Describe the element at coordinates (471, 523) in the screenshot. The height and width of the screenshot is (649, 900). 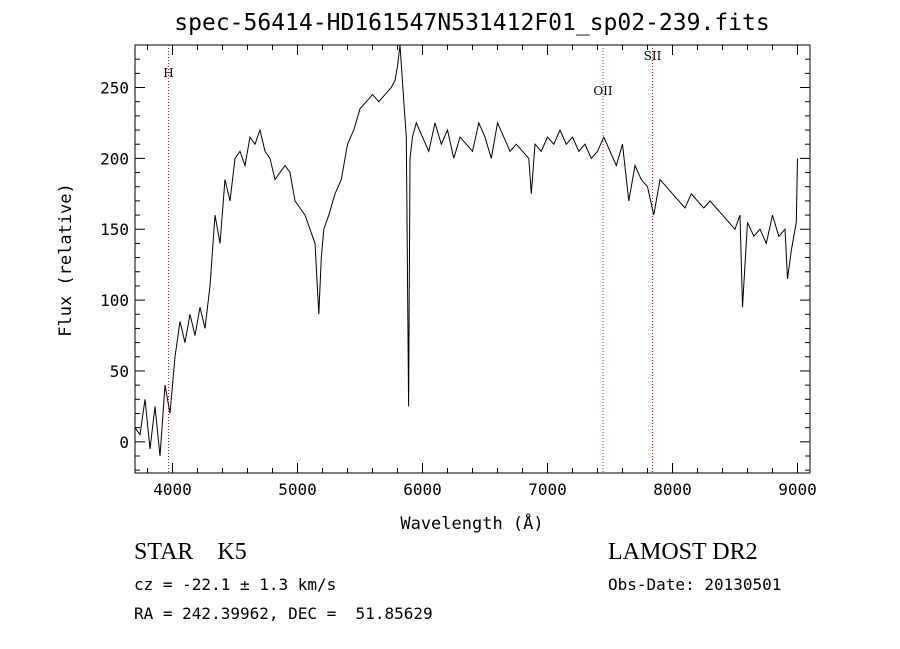
I see `x-axis-label: Wavelength (Å)` at that location.